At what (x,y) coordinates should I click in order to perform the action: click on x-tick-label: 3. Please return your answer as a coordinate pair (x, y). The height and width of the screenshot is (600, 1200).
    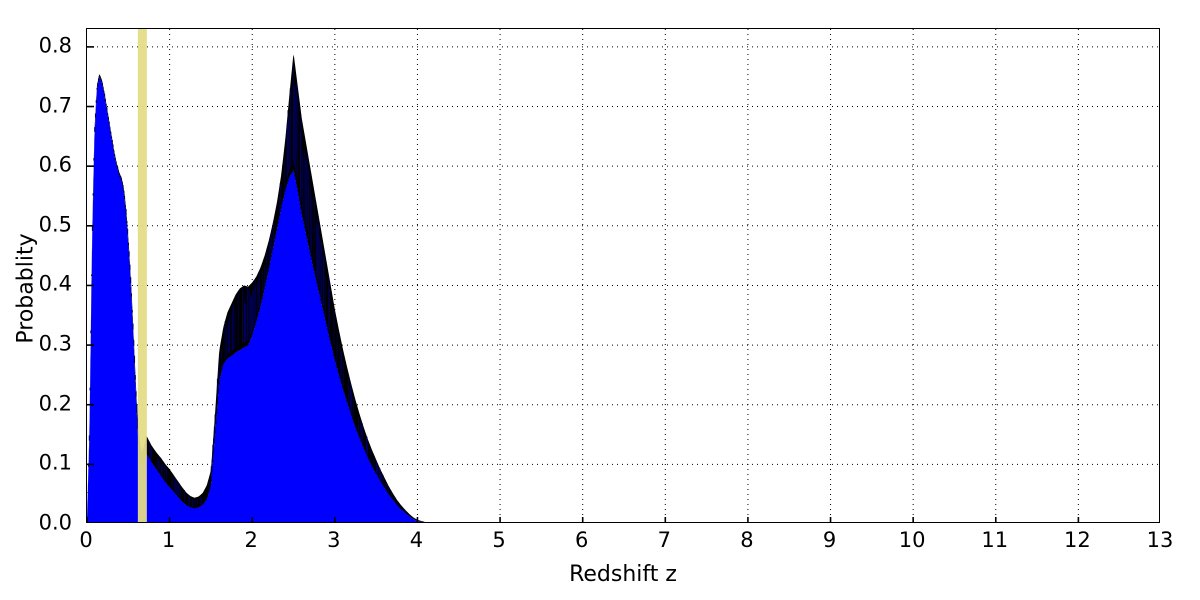
    Looking at the image, I should click on (334, 540).